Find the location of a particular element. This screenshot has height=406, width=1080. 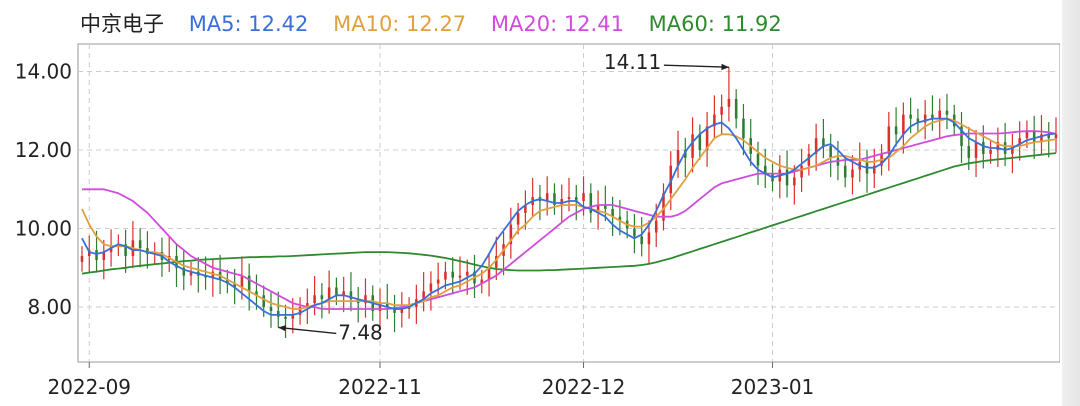

x-tick-label: 2022-11 is located at coordinates (380, 387).